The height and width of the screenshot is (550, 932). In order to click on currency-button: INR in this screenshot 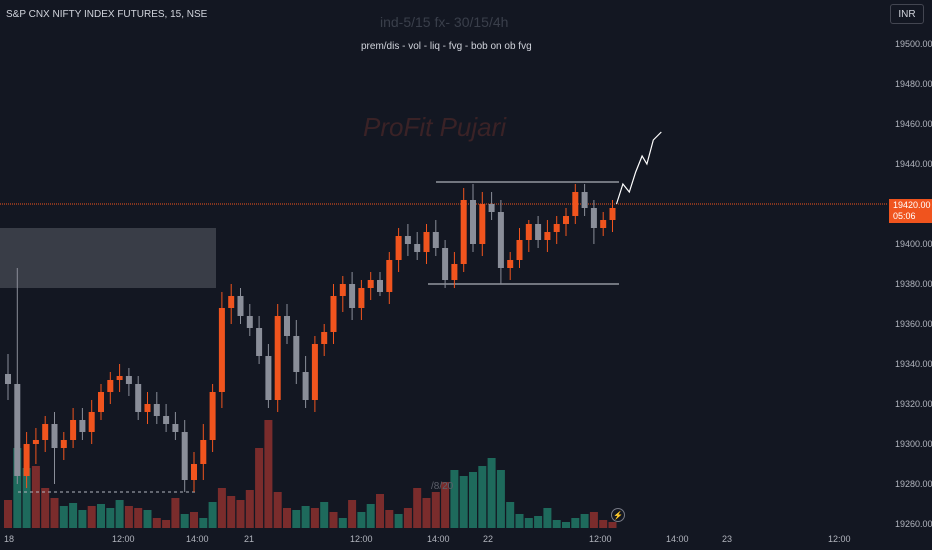, I will do `click(907, 14)`.